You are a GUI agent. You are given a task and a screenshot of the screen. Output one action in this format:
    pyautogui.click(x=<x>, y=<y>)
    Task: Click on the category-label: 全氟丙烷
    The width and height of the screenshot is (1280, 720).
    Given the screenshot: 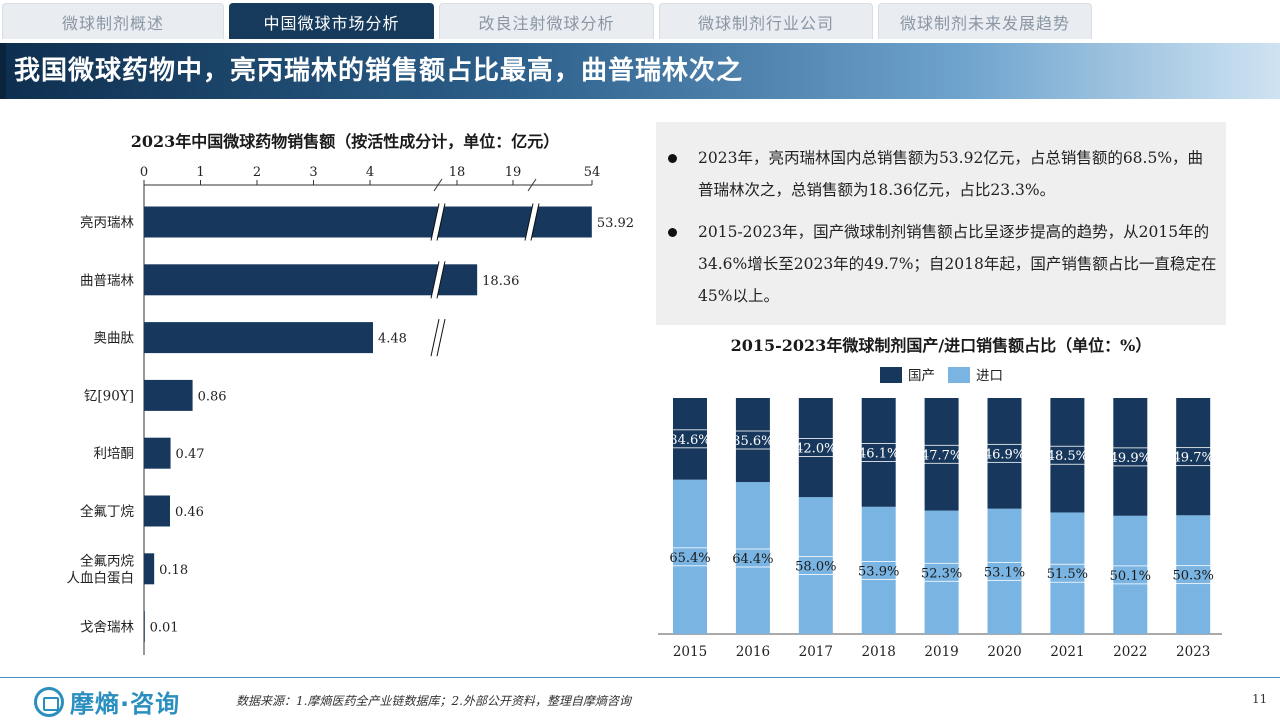 What is the action you would take?
    pyautogui.click(x=107, y=560)
    